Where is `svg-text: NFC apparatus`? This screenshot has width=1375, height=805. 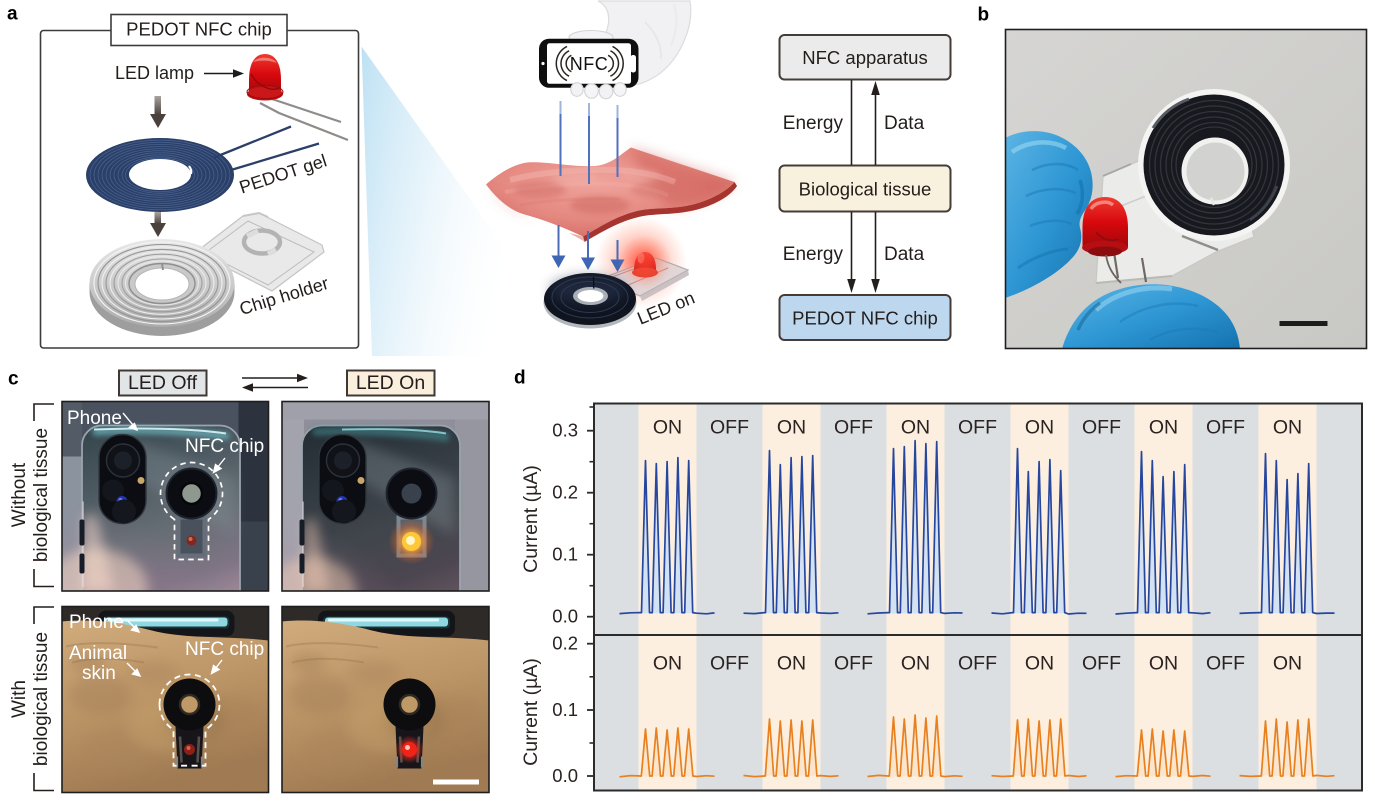
svg-text: NFC apparatus is located at coordinates (864, 57).